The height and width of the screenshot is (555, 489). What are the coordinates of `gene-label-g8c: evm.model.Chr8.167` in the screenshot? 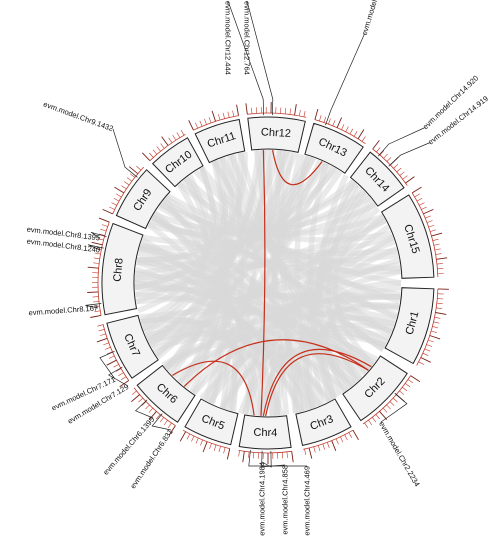 It's located at (63, 311).